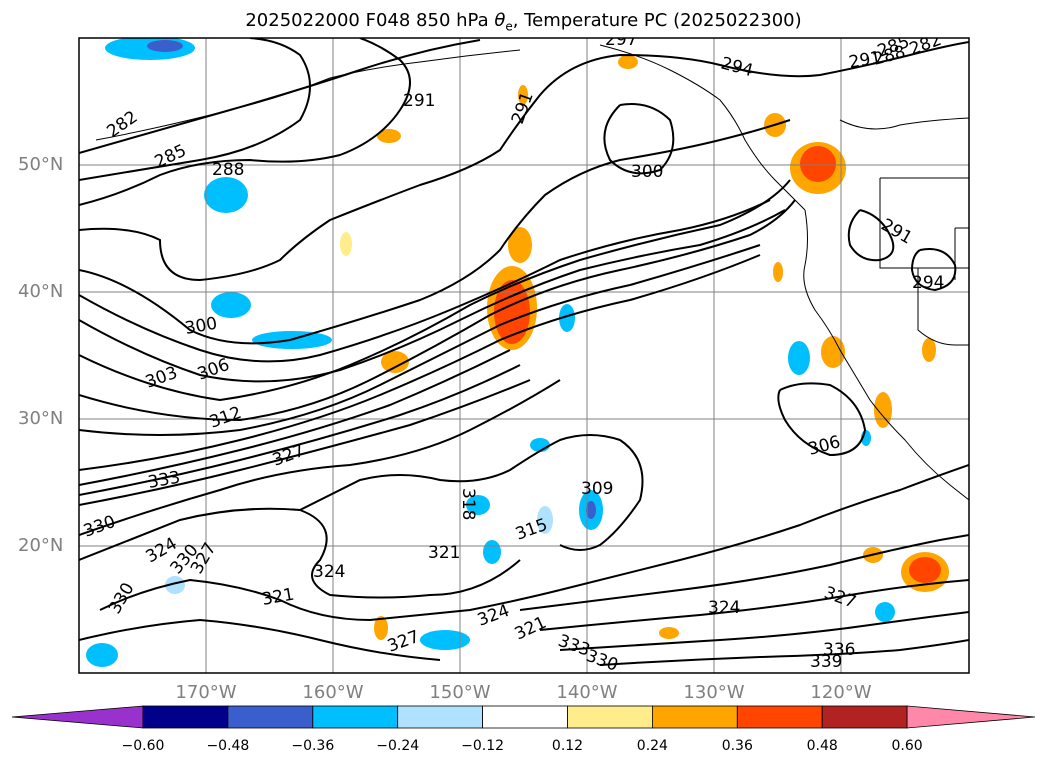 This screenshot has width=1047, height=767. Describe the element at coordinates (444, 553) in the screenshot. I see `contour-label: 321` at that location.